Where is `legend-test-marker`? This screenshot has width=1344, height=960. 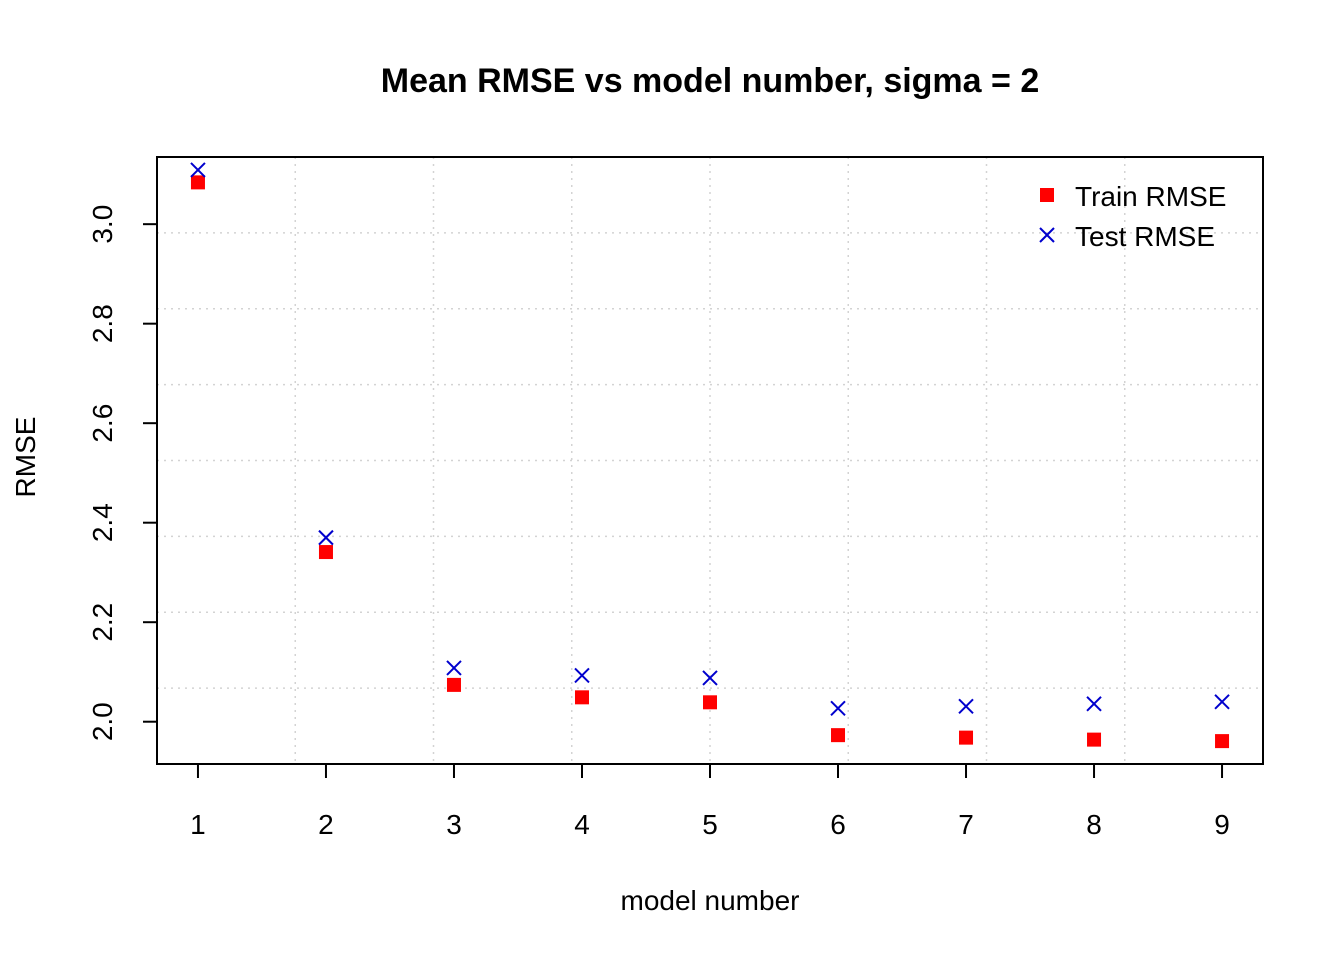 legend-test-marker is located at coordinates (1047, 235).